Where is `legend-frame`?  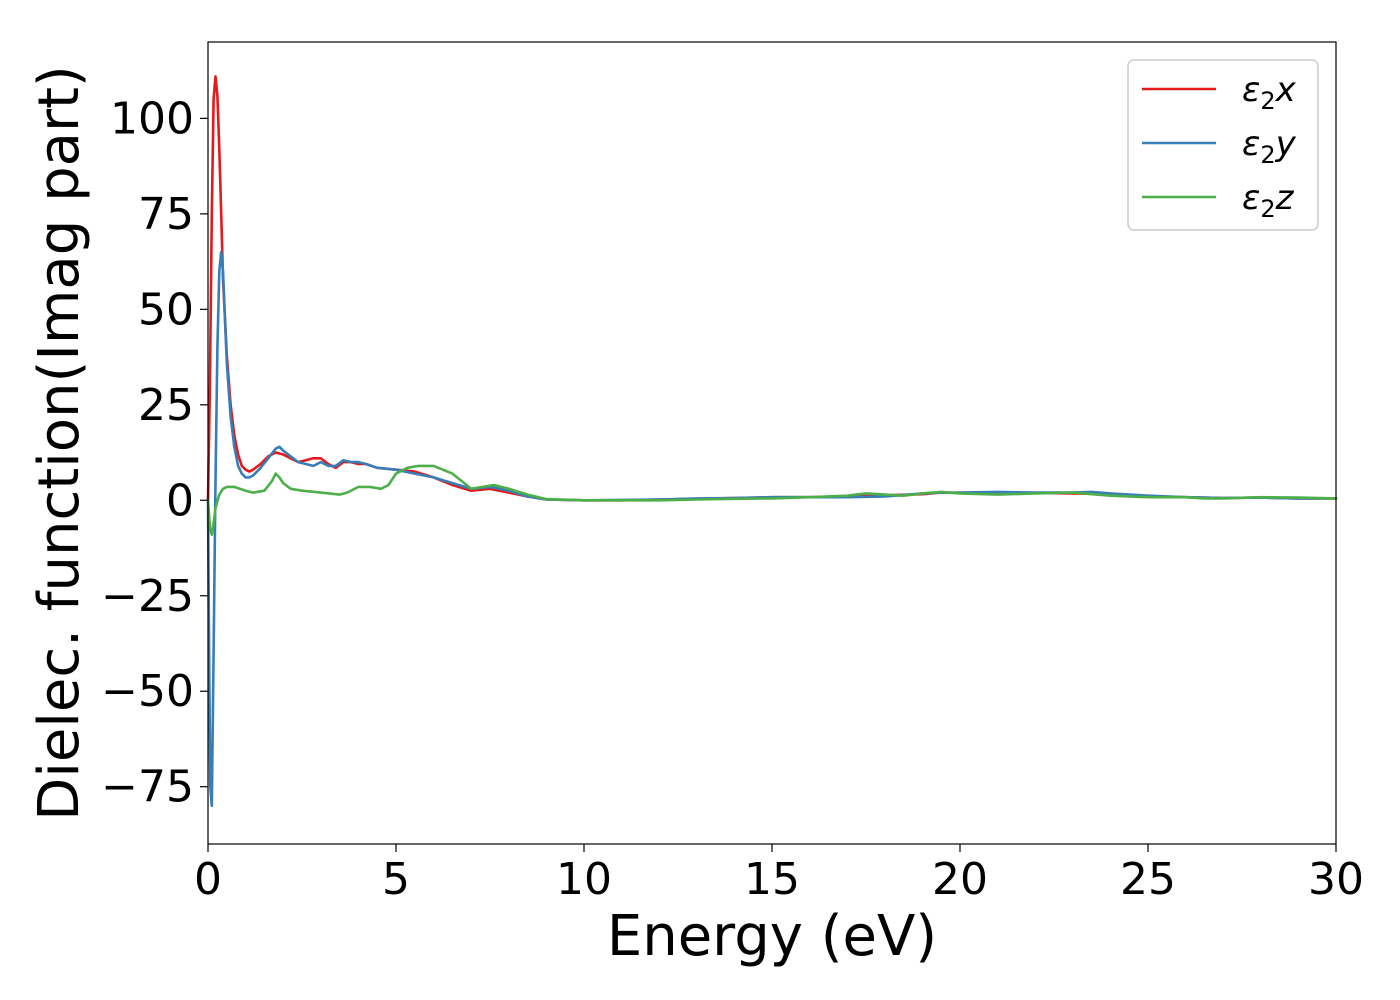 legend-frame is located at coordinates (1223, 145).